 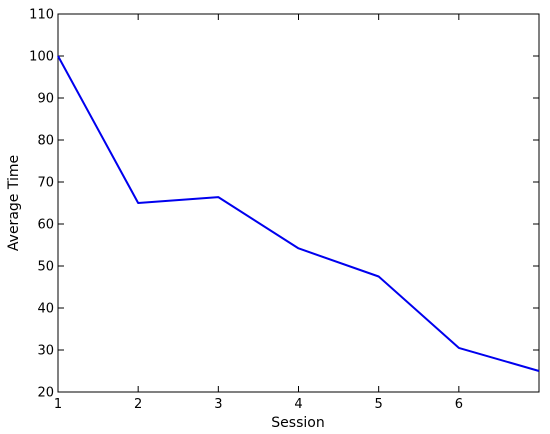 What do you see at coordinates (45, 141) in the screenshot?
I see `y-tick-label: 80` at bounding box center [45, 141].